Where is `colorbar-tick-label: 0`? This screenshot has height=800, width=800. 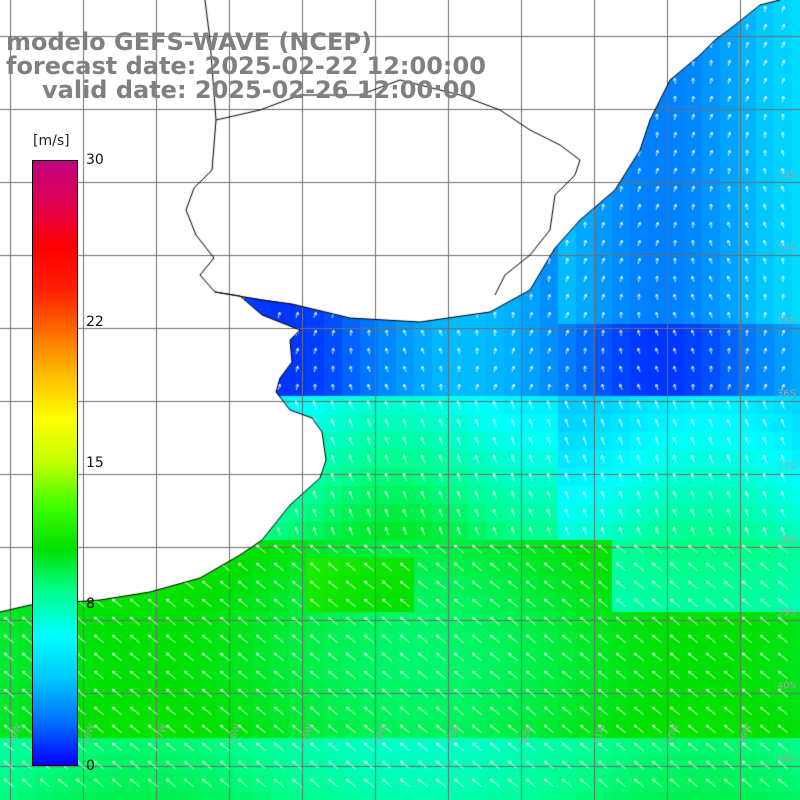 colorbar-tick-label: 0 is located at coordinates (90, 766).